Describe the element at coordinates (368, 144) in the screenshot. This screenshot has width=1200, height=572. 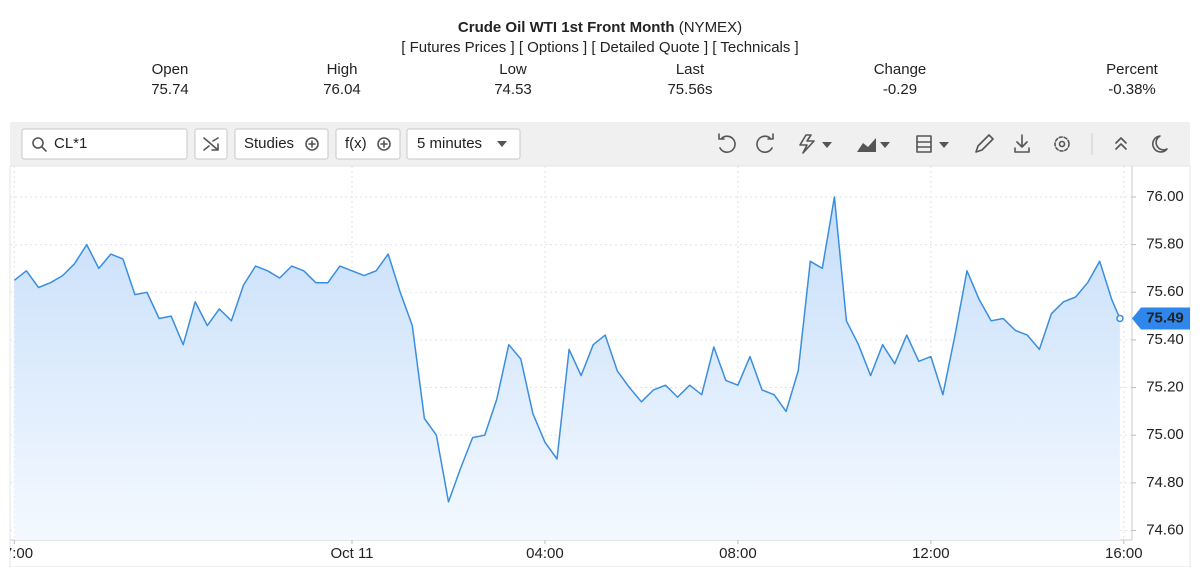
I see `function-button` at that location.